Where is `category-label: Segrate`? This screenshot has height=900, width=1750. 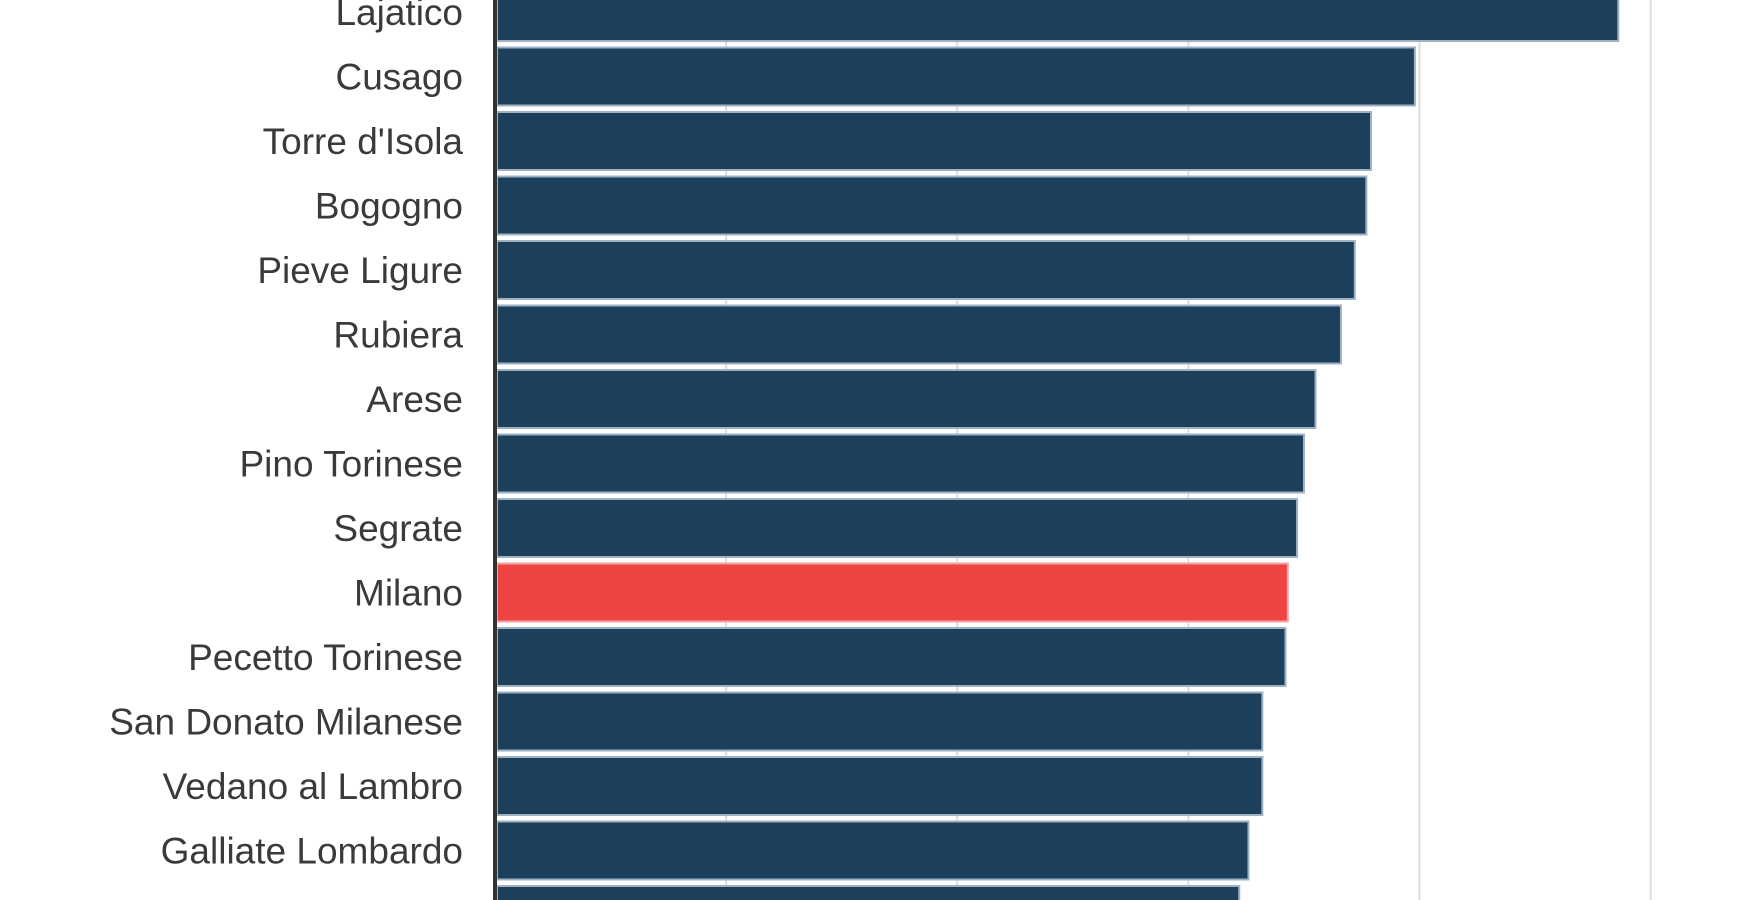
category-label: Segrate is located at coordinates (398, 528).